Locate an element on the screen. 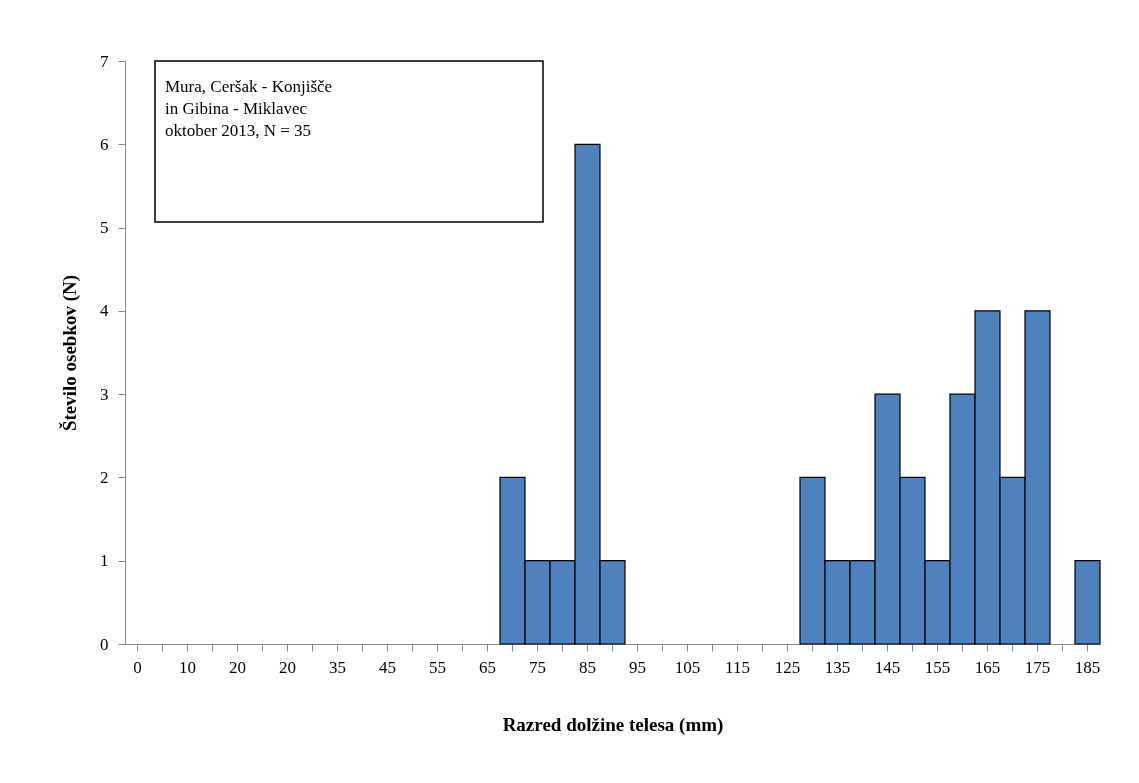 This screenshot has width=1139, height=783. x-tick-label: 125 is located at coordinates (787, 667).